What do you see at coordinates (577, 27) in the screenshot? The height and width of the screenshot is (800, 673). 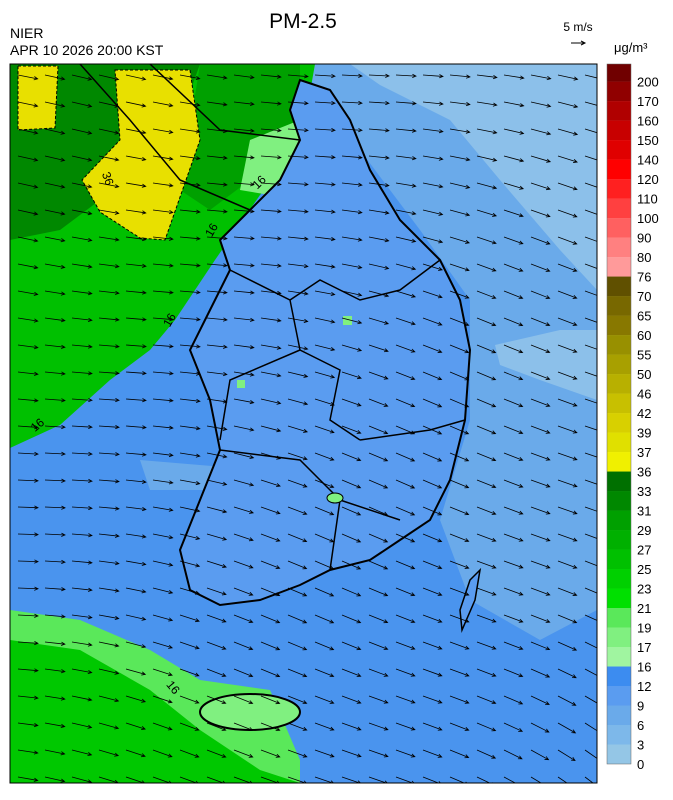 I see `wind-scale: 5 m/s` at bounding box center [577, 27].